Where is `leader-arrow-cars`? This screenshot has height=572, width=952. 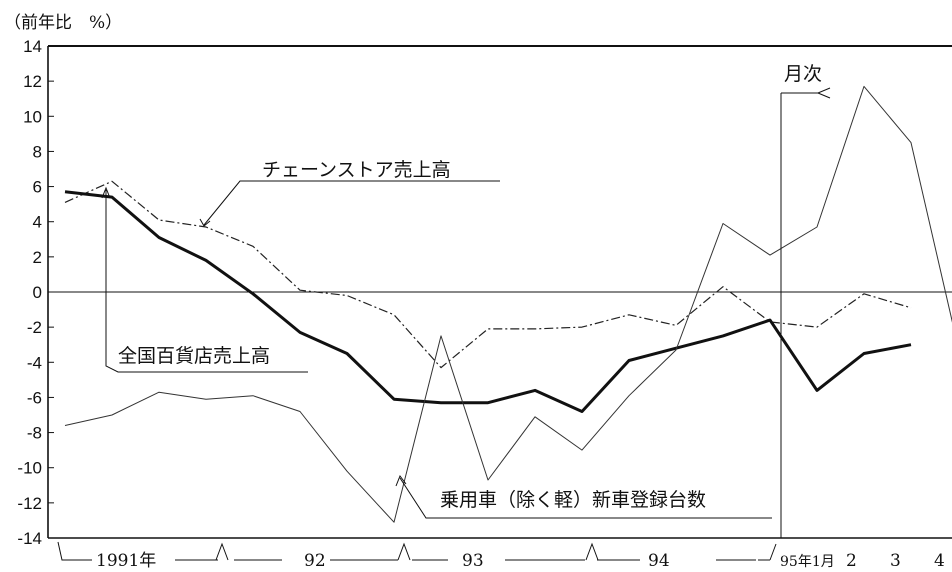
leader-arrow-cars is located at coordinates (401, 480).